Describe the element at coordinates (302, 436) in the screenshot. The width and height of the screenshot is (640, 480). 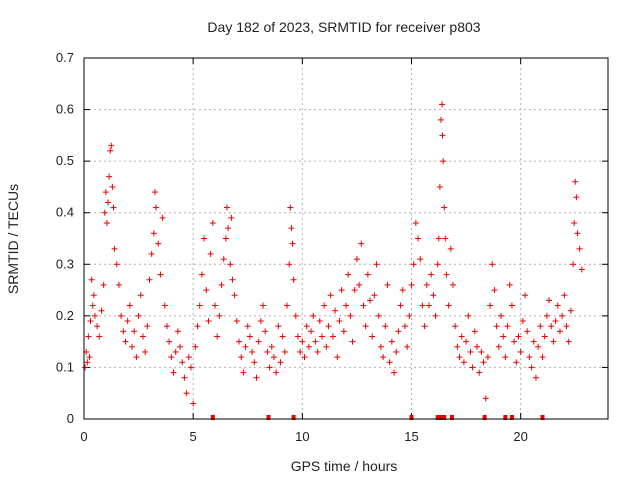
I see `x-tick-label: 10` at that location.